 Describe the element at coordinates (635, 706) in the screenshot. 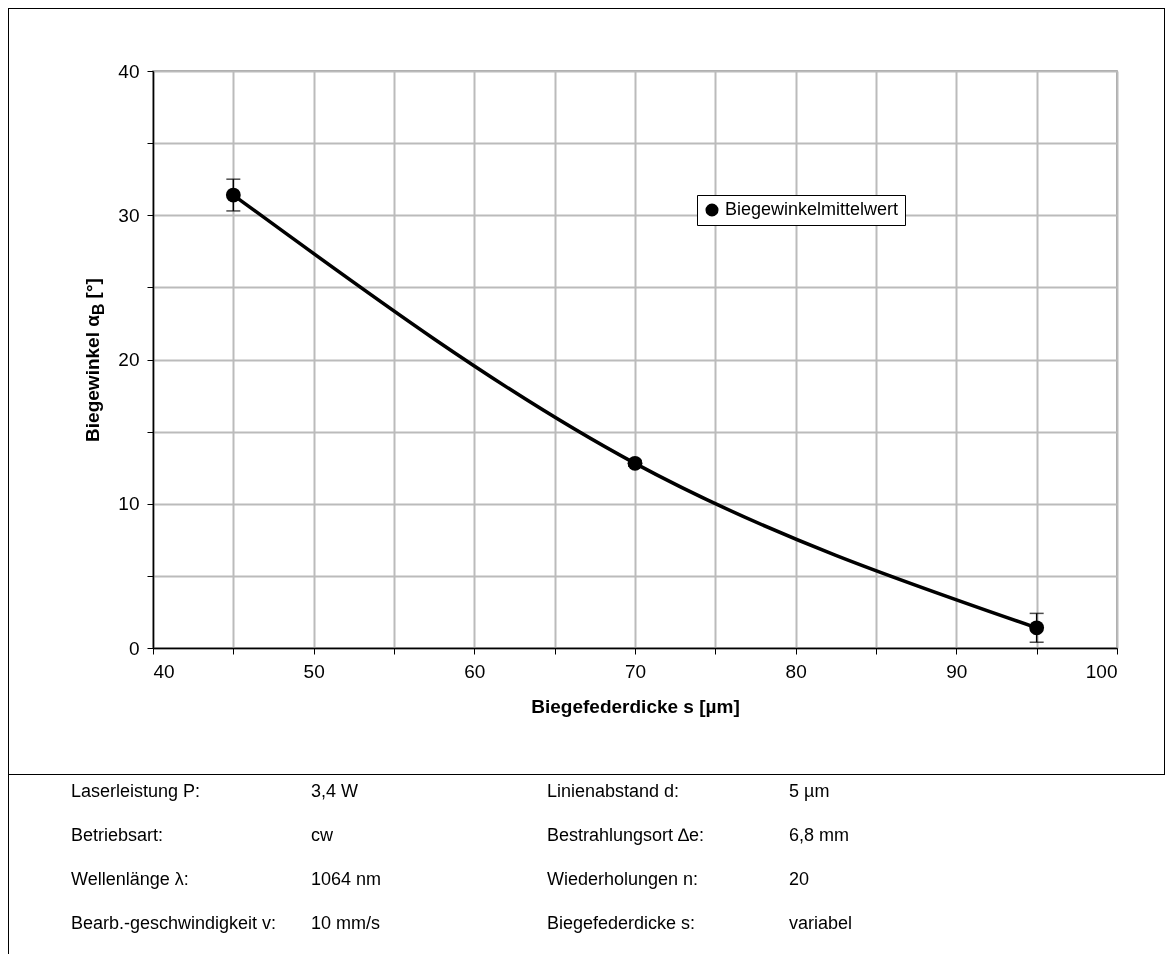

I see `x-axis-title: Biegefederdicke s [µm]` at that location.